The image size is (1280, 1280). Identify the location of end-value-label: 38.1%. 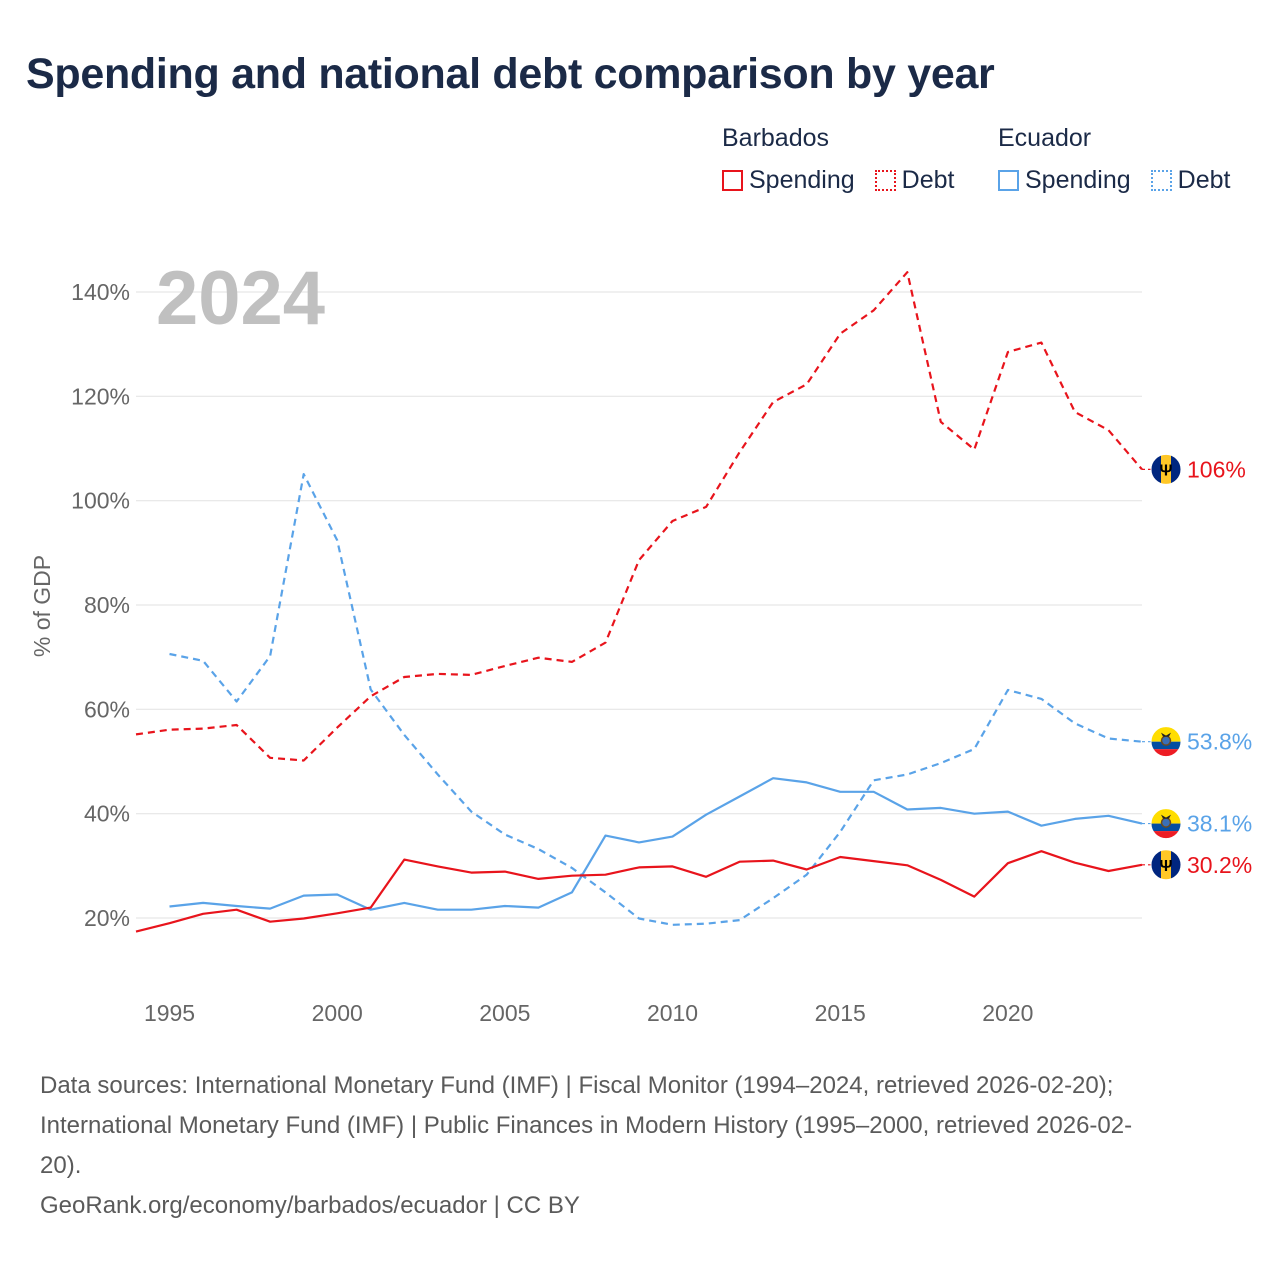
(1219, 824).